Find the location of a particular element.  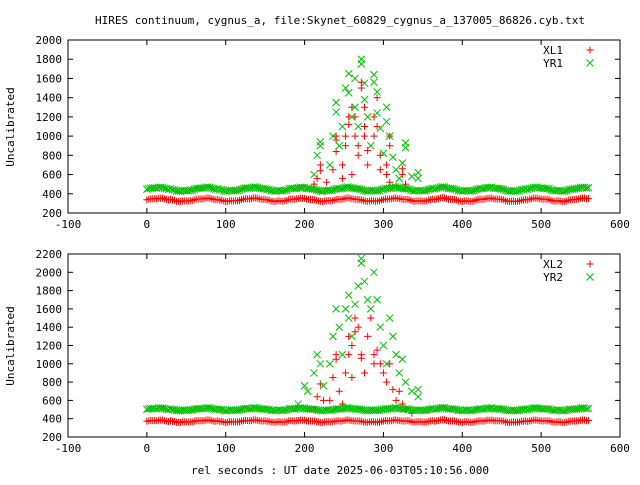

legend-marker-yr2 is located at coordinates (590, 277).